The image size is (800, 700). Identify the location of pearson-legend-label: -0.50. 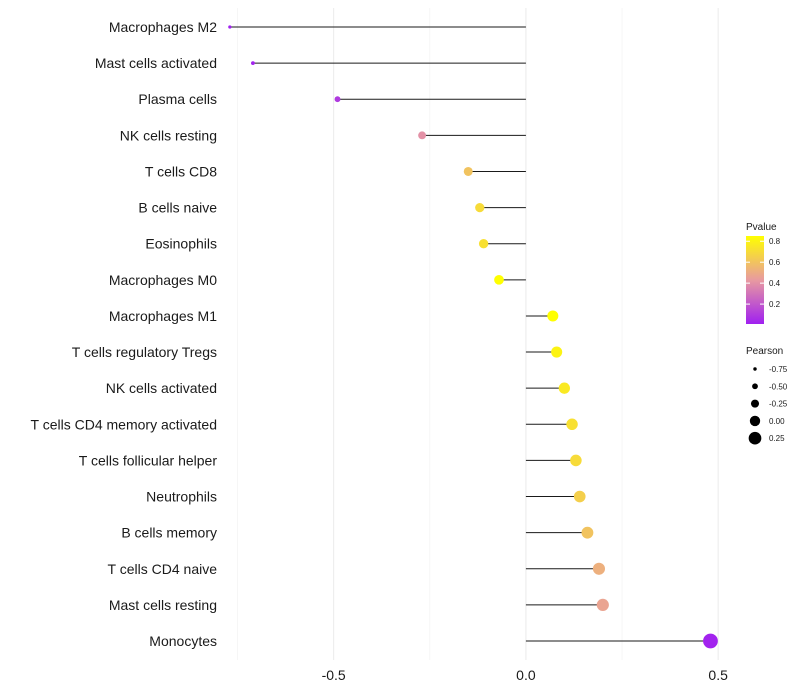
(778, 386).